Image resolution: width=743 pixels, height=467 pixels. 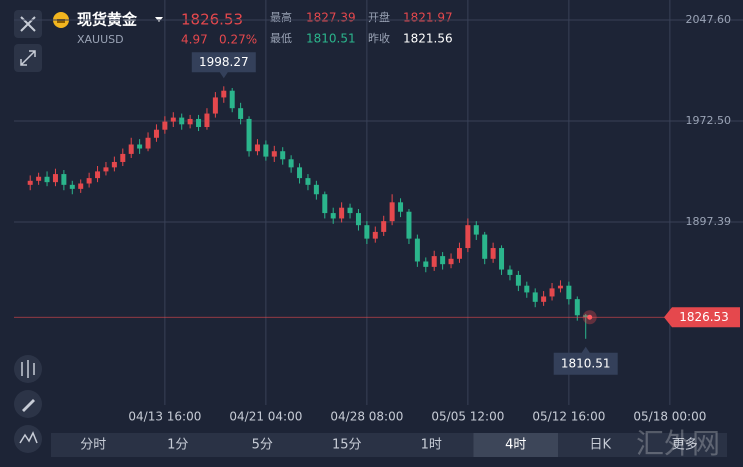 I want to click on stat-label: 开盘, so click(x=379, y=17).